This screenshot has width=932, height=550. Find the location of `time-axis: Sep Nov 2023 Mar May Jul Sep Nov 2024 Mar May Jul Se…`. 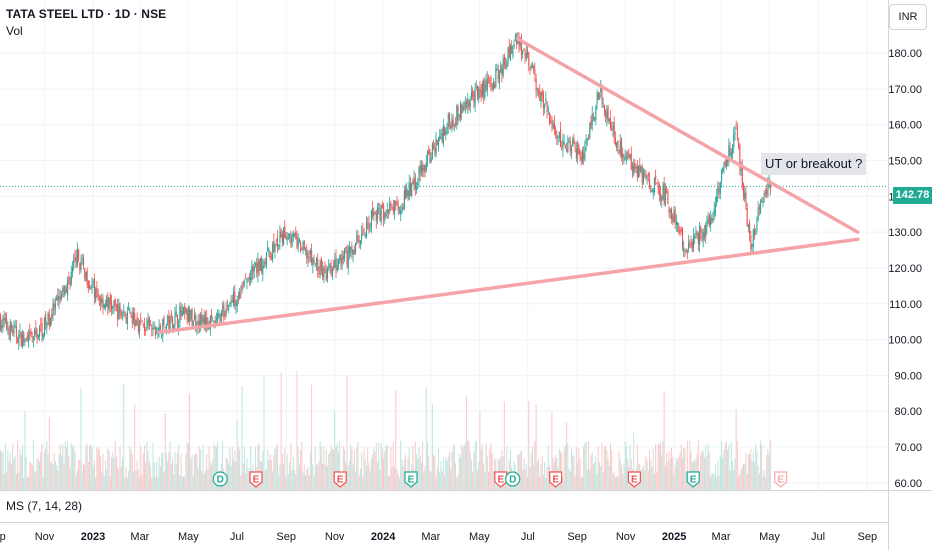

time-axis: Sep Nov 2023 Mar May Jul Sep Nov 2024 Mar May Jul Se… is located at coordinates (438, 537).